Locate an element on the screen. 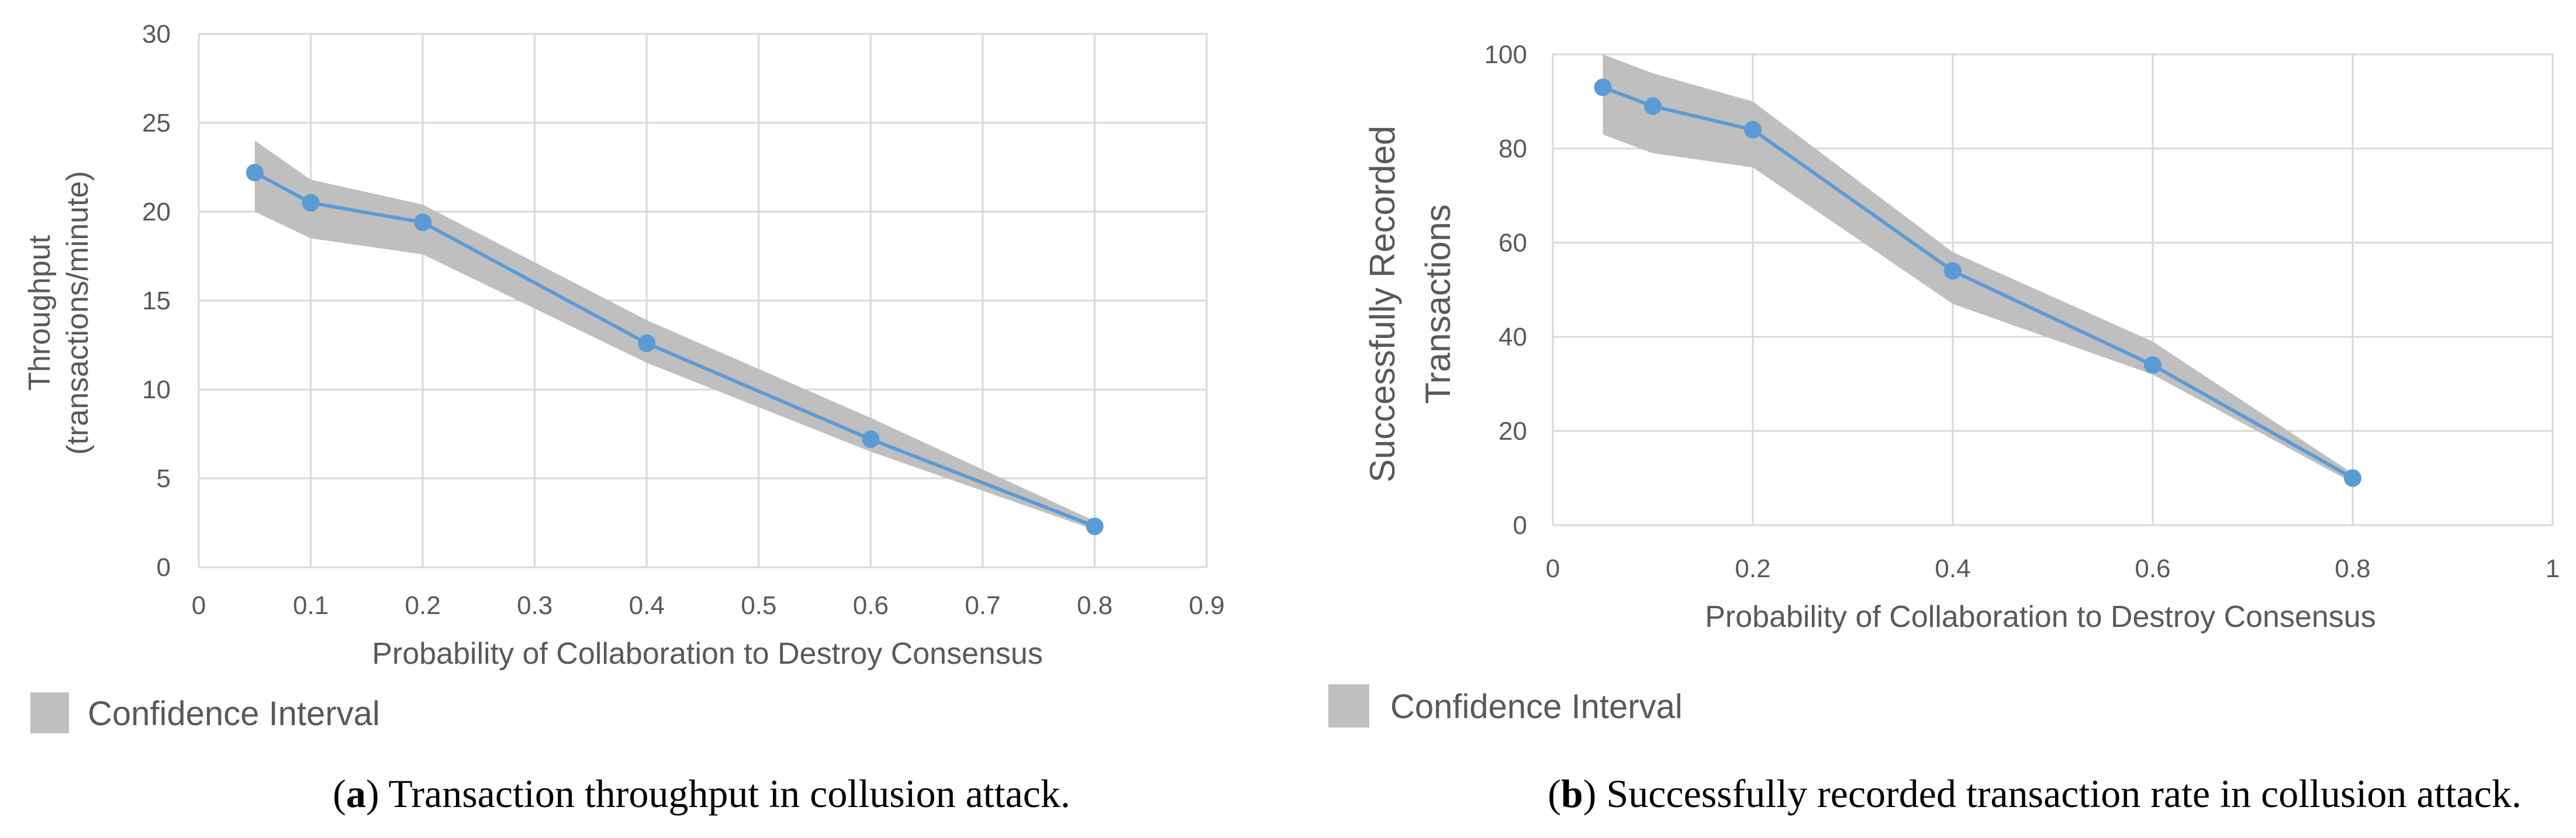 This screenshot has height=838, width=2576. chart-a-y-tick-label-4: 20 is located at coordinates (156, 212).